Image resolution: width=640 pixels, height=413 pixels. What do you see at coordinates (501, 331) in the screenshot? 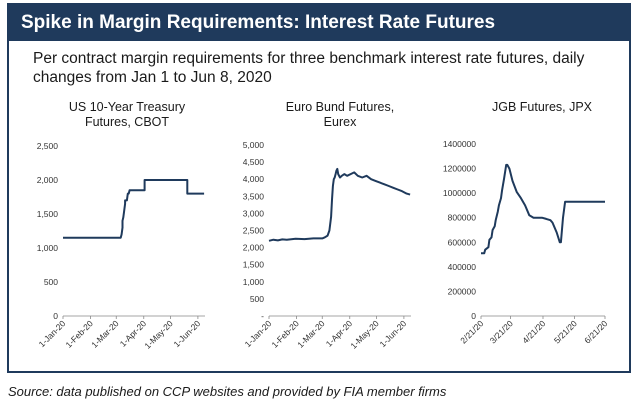
I see `x-tick-label: 3/21/20` at bounding box center [501, 331].